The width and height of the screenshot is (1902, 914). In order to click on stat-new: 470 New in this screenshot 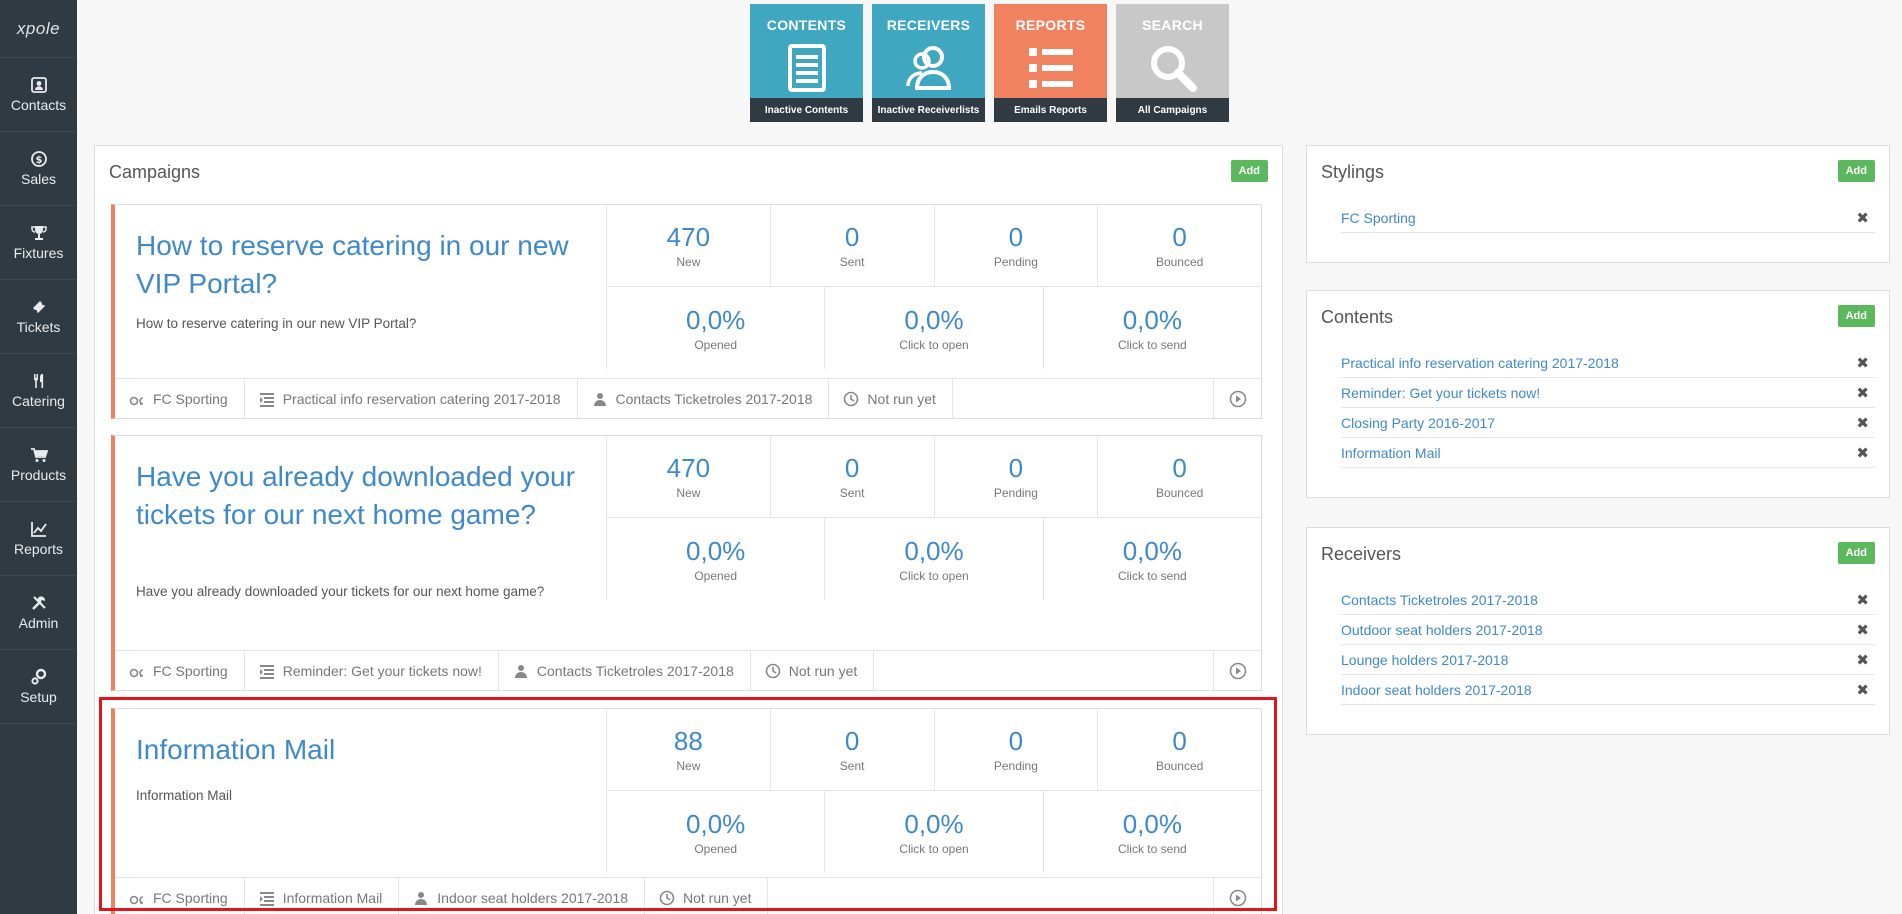, I will do `click(689, 245)`.